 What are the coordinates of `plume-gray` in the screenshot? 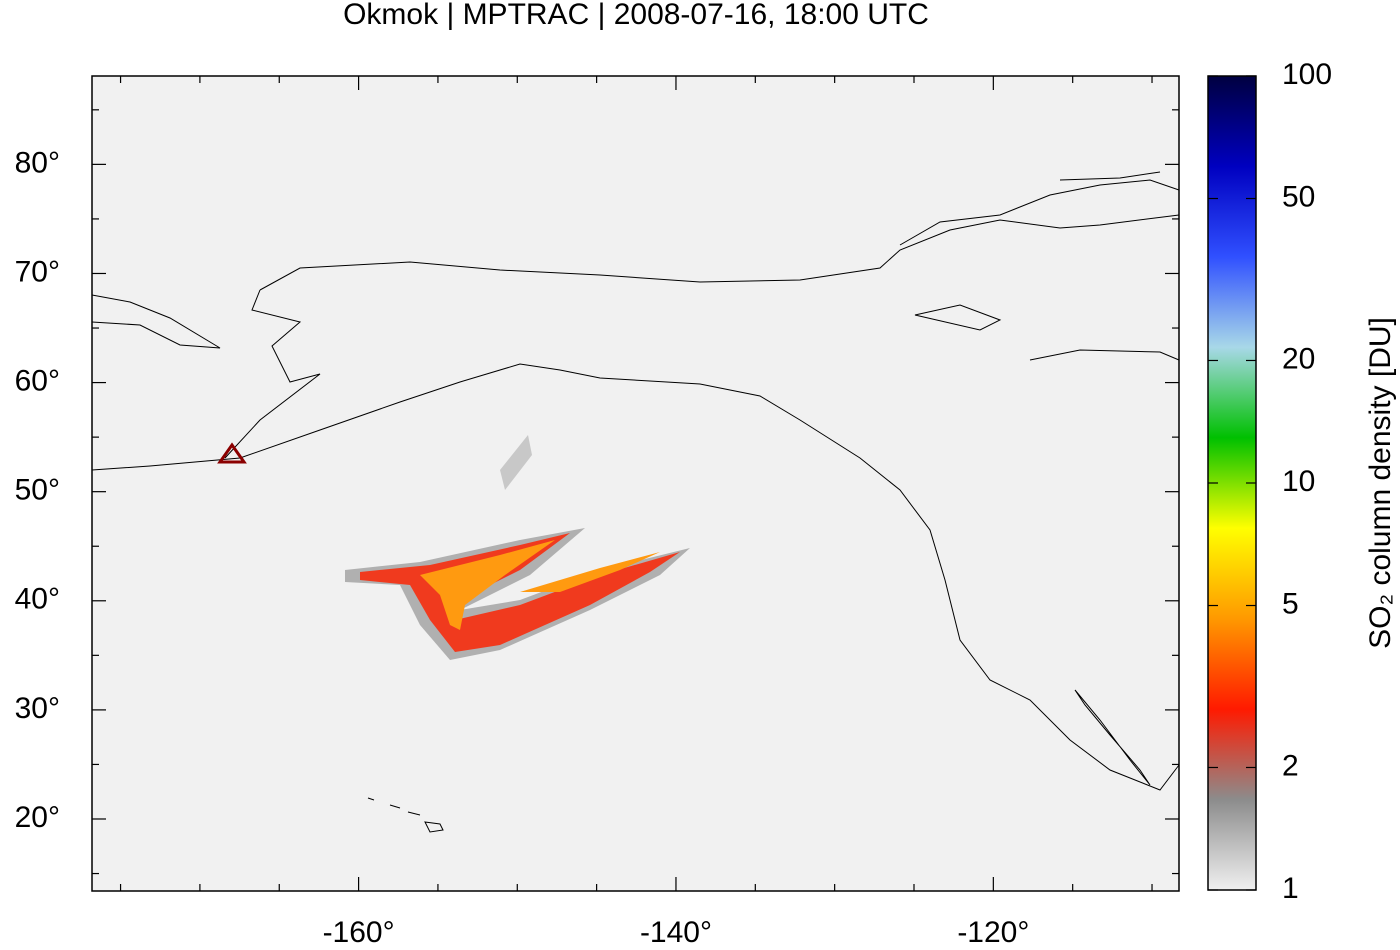 It's located at (517, 594).